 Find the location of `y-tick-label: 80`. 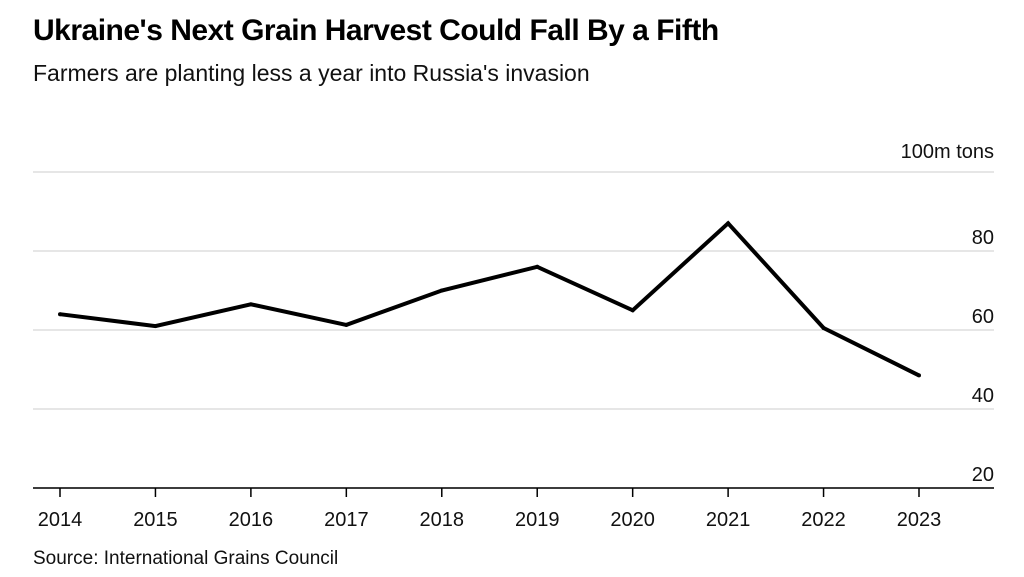

y-tick-label: 80 is located at coordinates (983, 238).